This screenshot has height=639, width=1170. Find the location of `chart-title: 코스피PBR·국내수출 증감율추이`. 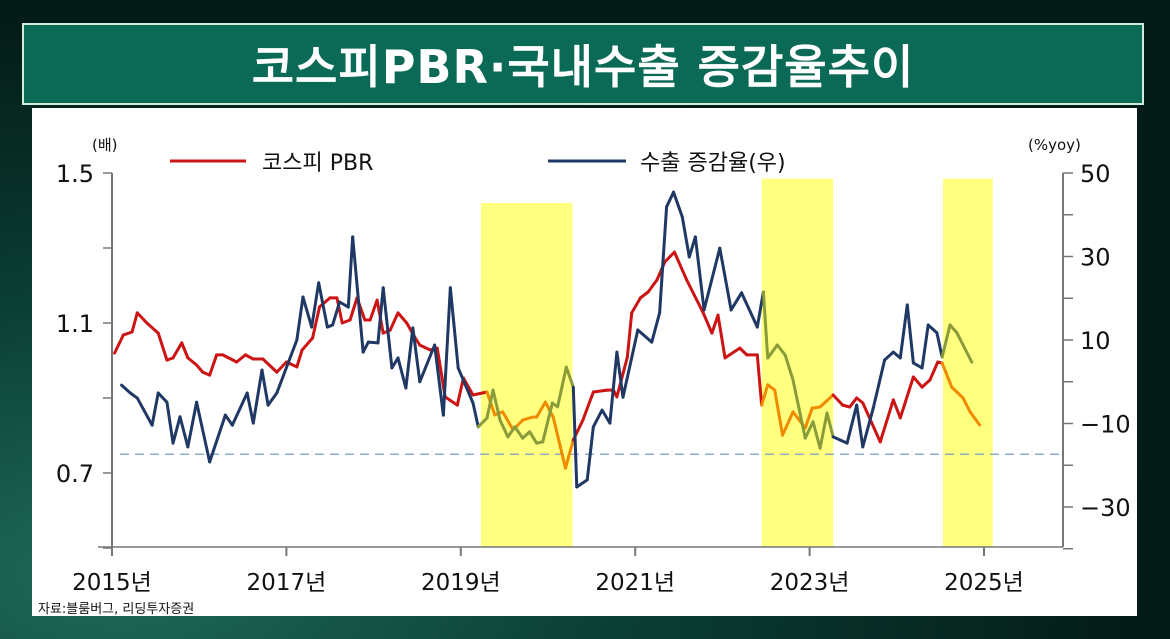

chart-title: 코스피PBR·국내수출 증감율추이 is located at coordinates (583, 67).